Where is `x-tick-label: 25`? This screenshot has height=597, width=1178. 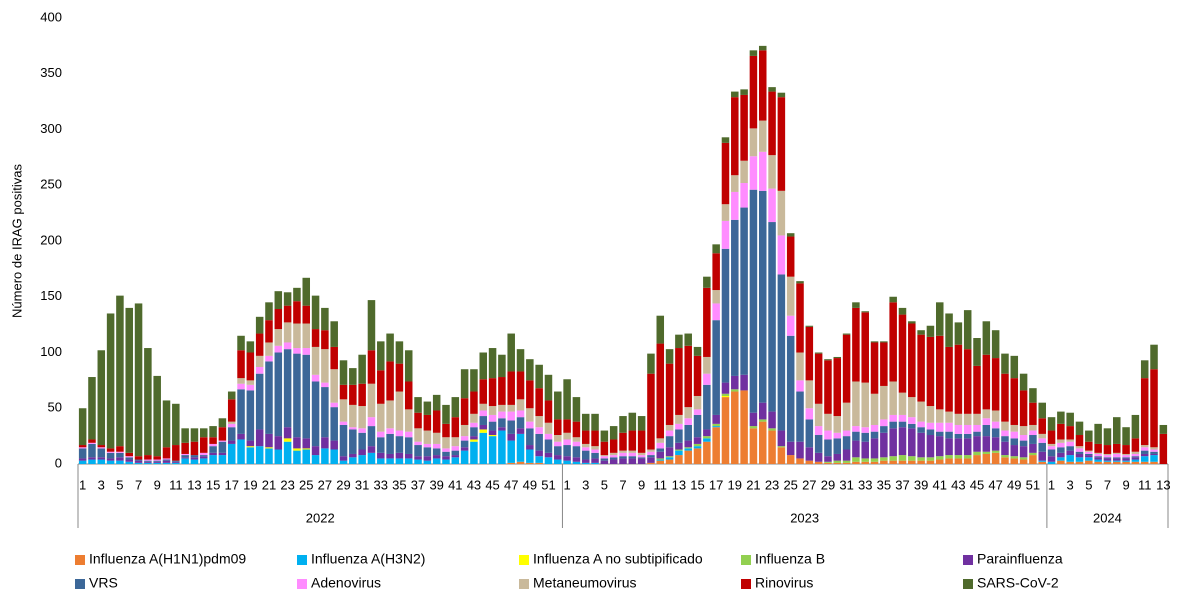
x-tick-label: 25 is located at coordinates (790, 484).